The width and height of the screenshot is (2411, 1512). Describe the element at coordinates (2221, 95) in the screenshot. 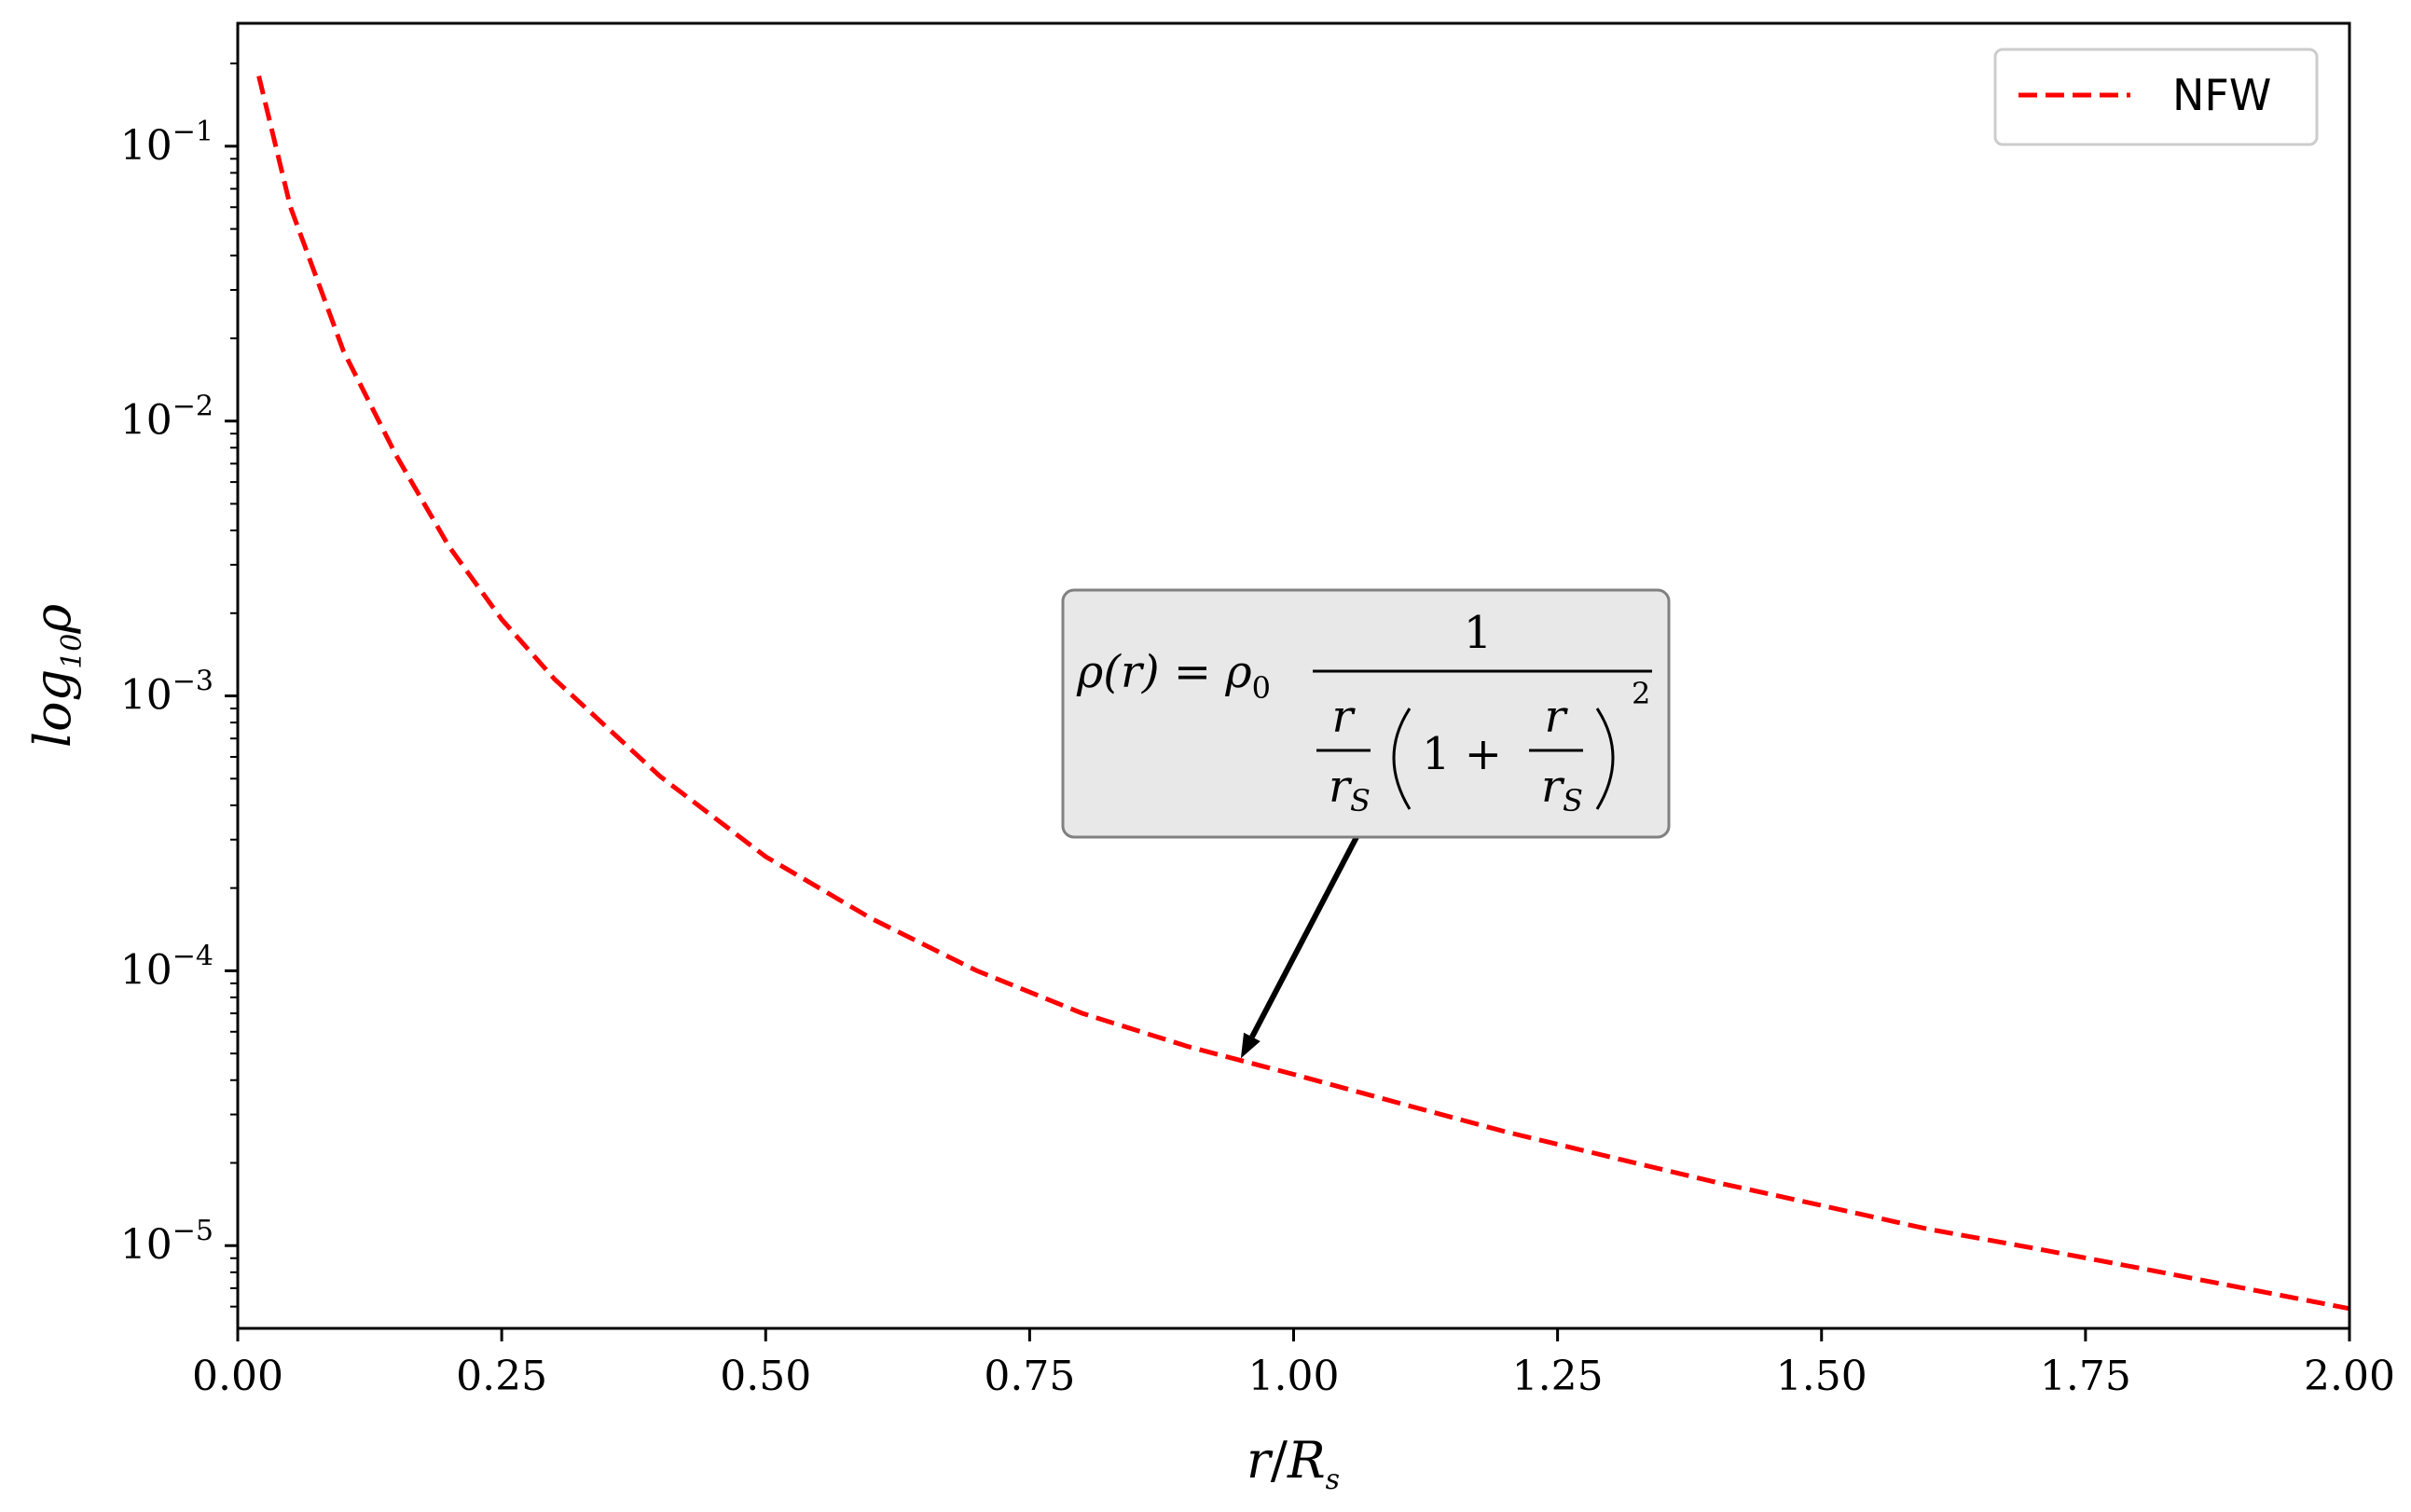

I see `legend-label-nfw: NFW` at that location.